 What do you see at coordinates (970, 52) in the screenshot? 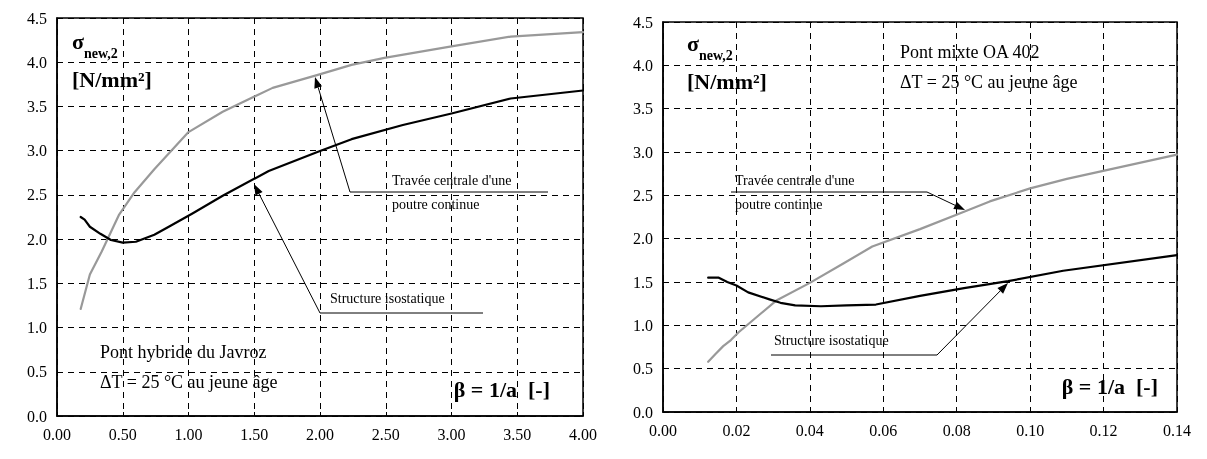
I see `annotation: Pont mixte OA 402` at bounding box center [970, 52].